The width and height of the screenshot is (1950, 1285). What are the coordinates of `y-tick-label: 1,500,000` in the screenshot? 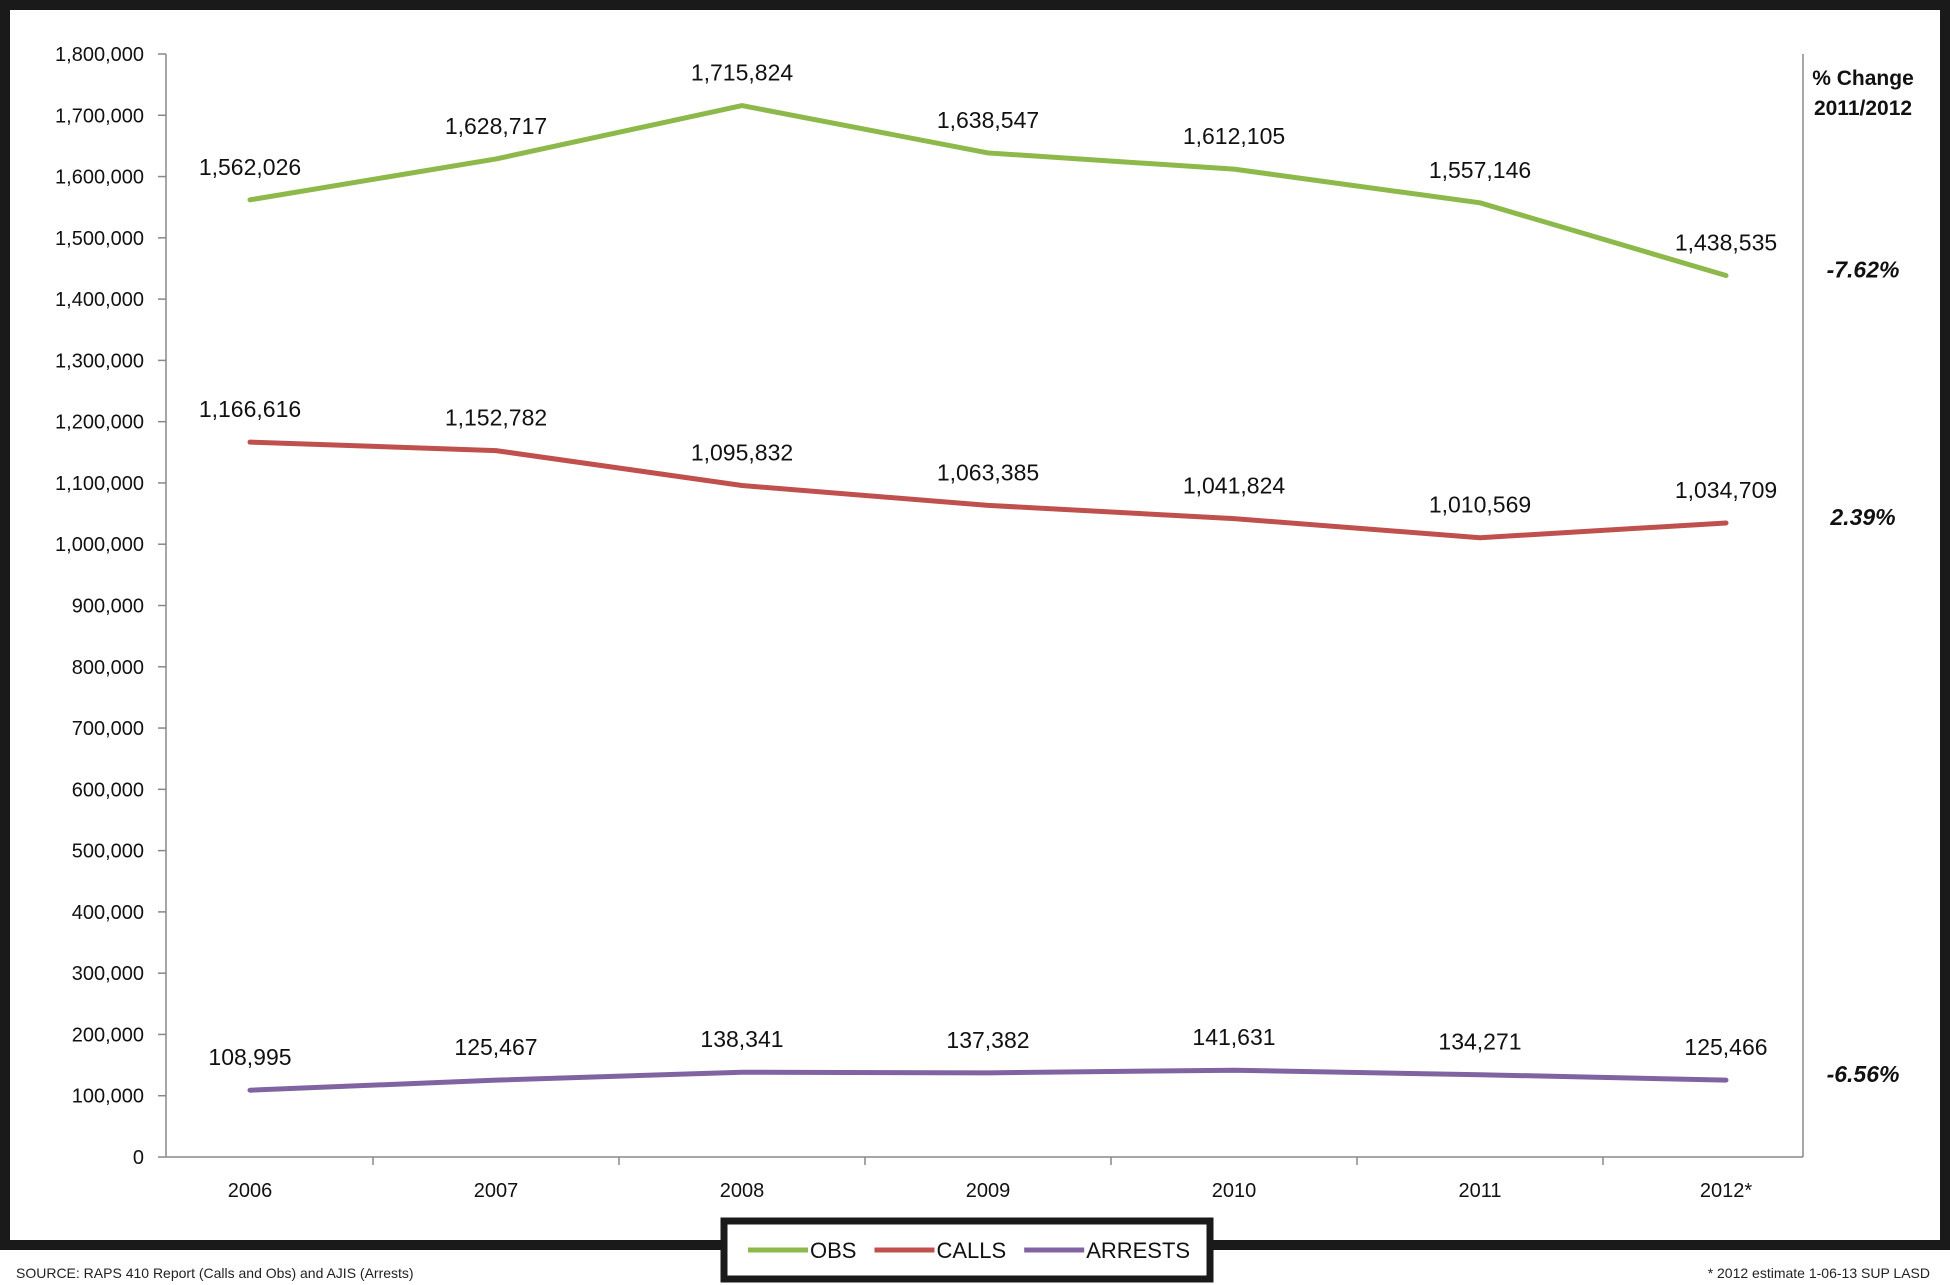 It's located at (99, 239).